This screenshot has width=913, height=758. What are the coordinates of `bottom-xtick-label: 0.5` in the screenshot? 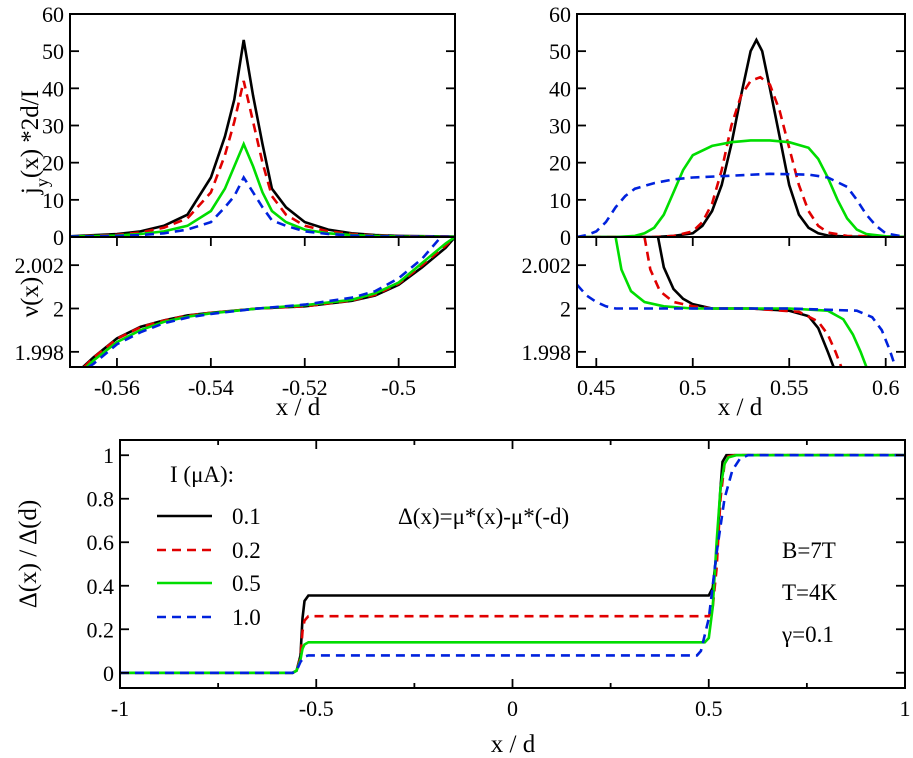 It's located at (709, 708).